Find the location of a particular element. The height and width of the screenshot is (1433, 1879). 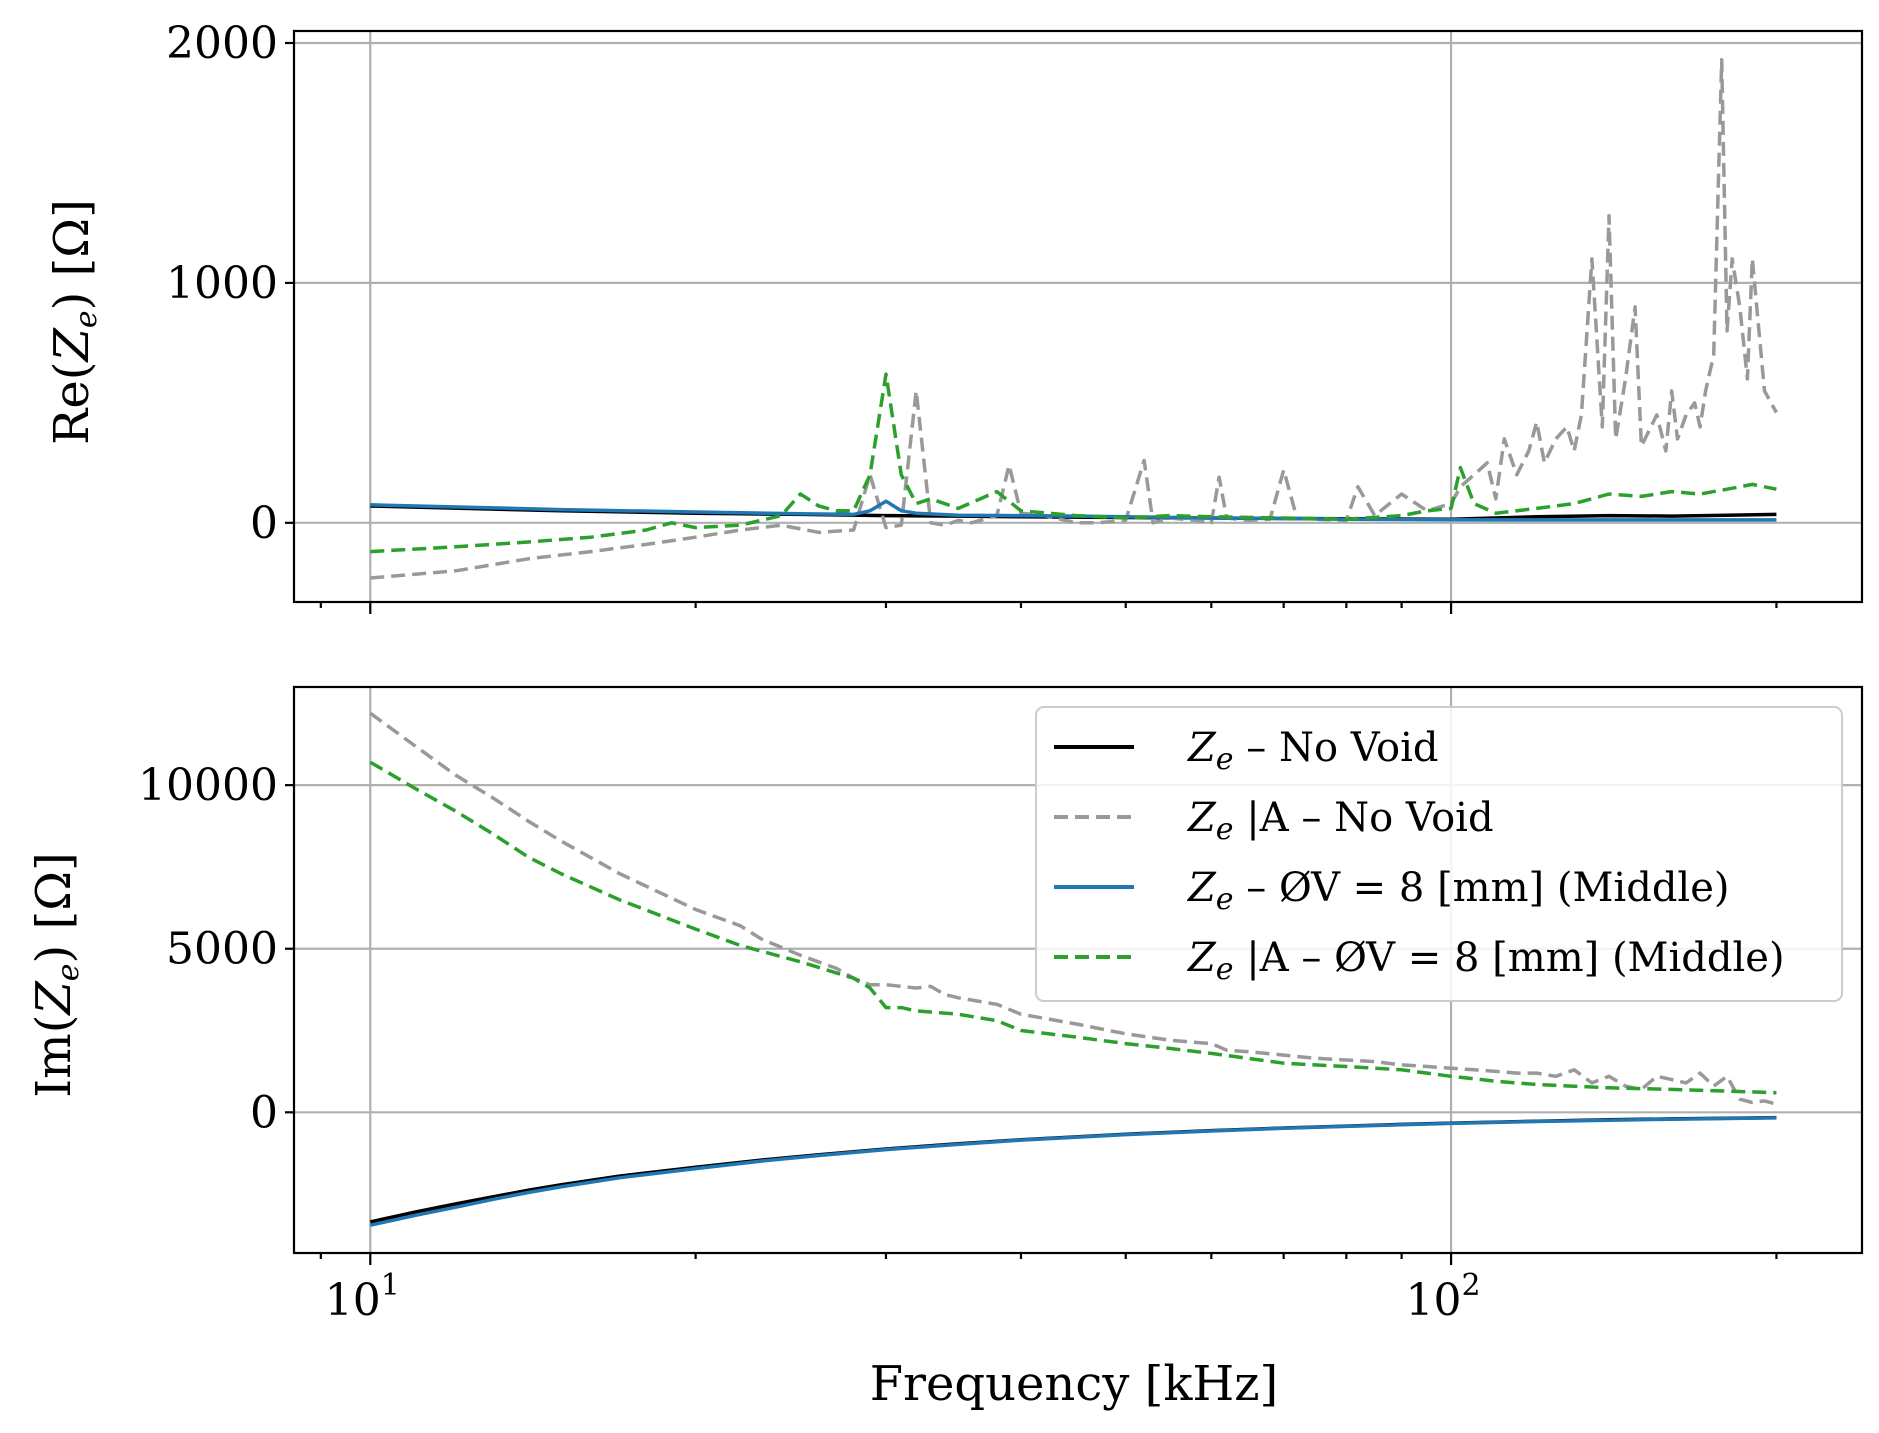

legend-entry-label: Ze |A – No Void is located at coordinates (1340, 821).